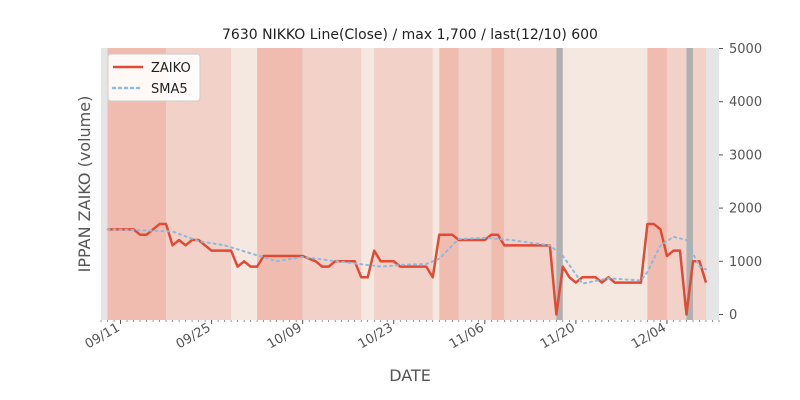 This screenshot has width=800, height=400. Describe the element at coordinates (103, 336) in the screenshot. I see `x-tick-label: 09/11` at that location.